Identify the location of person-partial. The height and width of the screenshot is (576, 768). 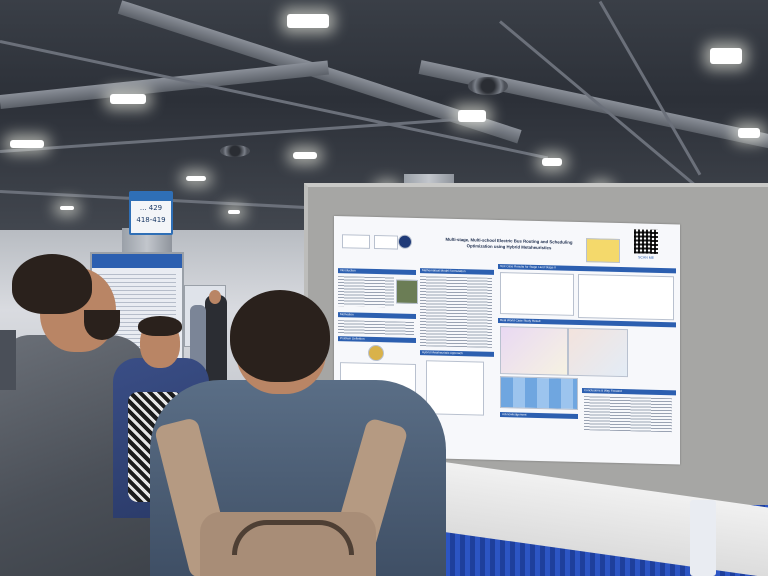
(8, 360).